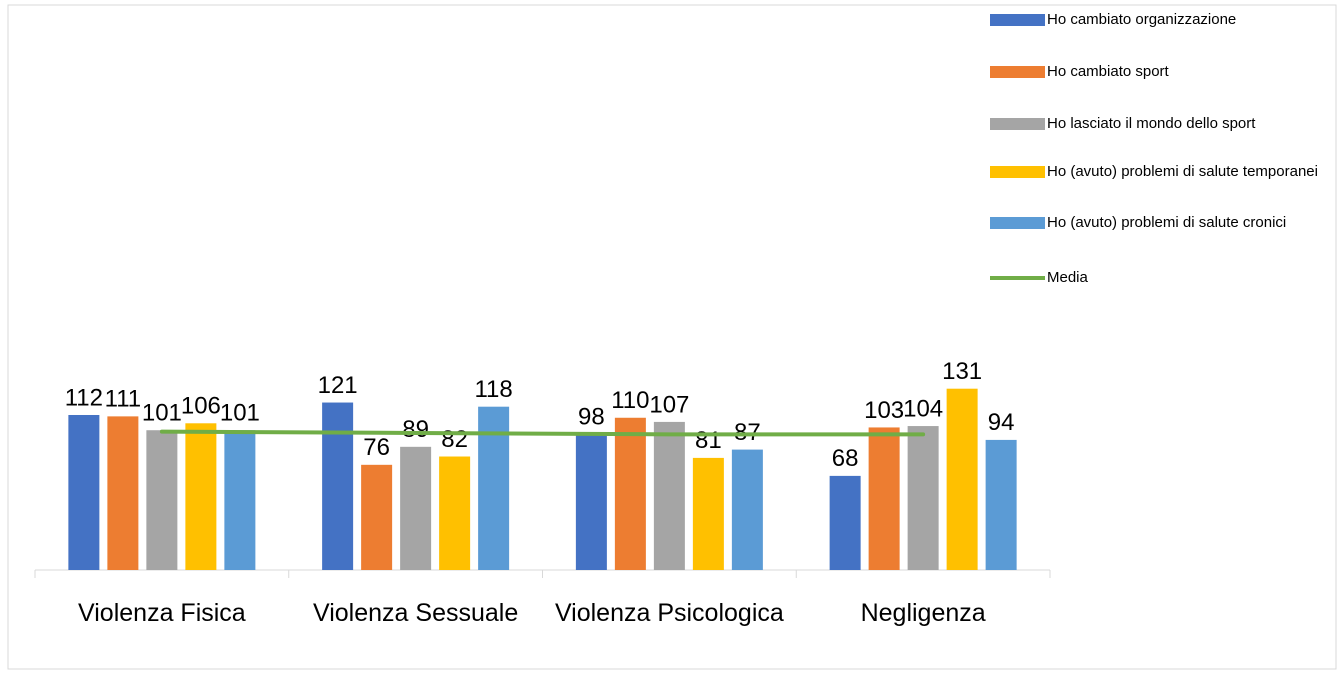 This screenshot has width=1344, height=675. I want to click on legend-label: Media, so click(1067, 277).